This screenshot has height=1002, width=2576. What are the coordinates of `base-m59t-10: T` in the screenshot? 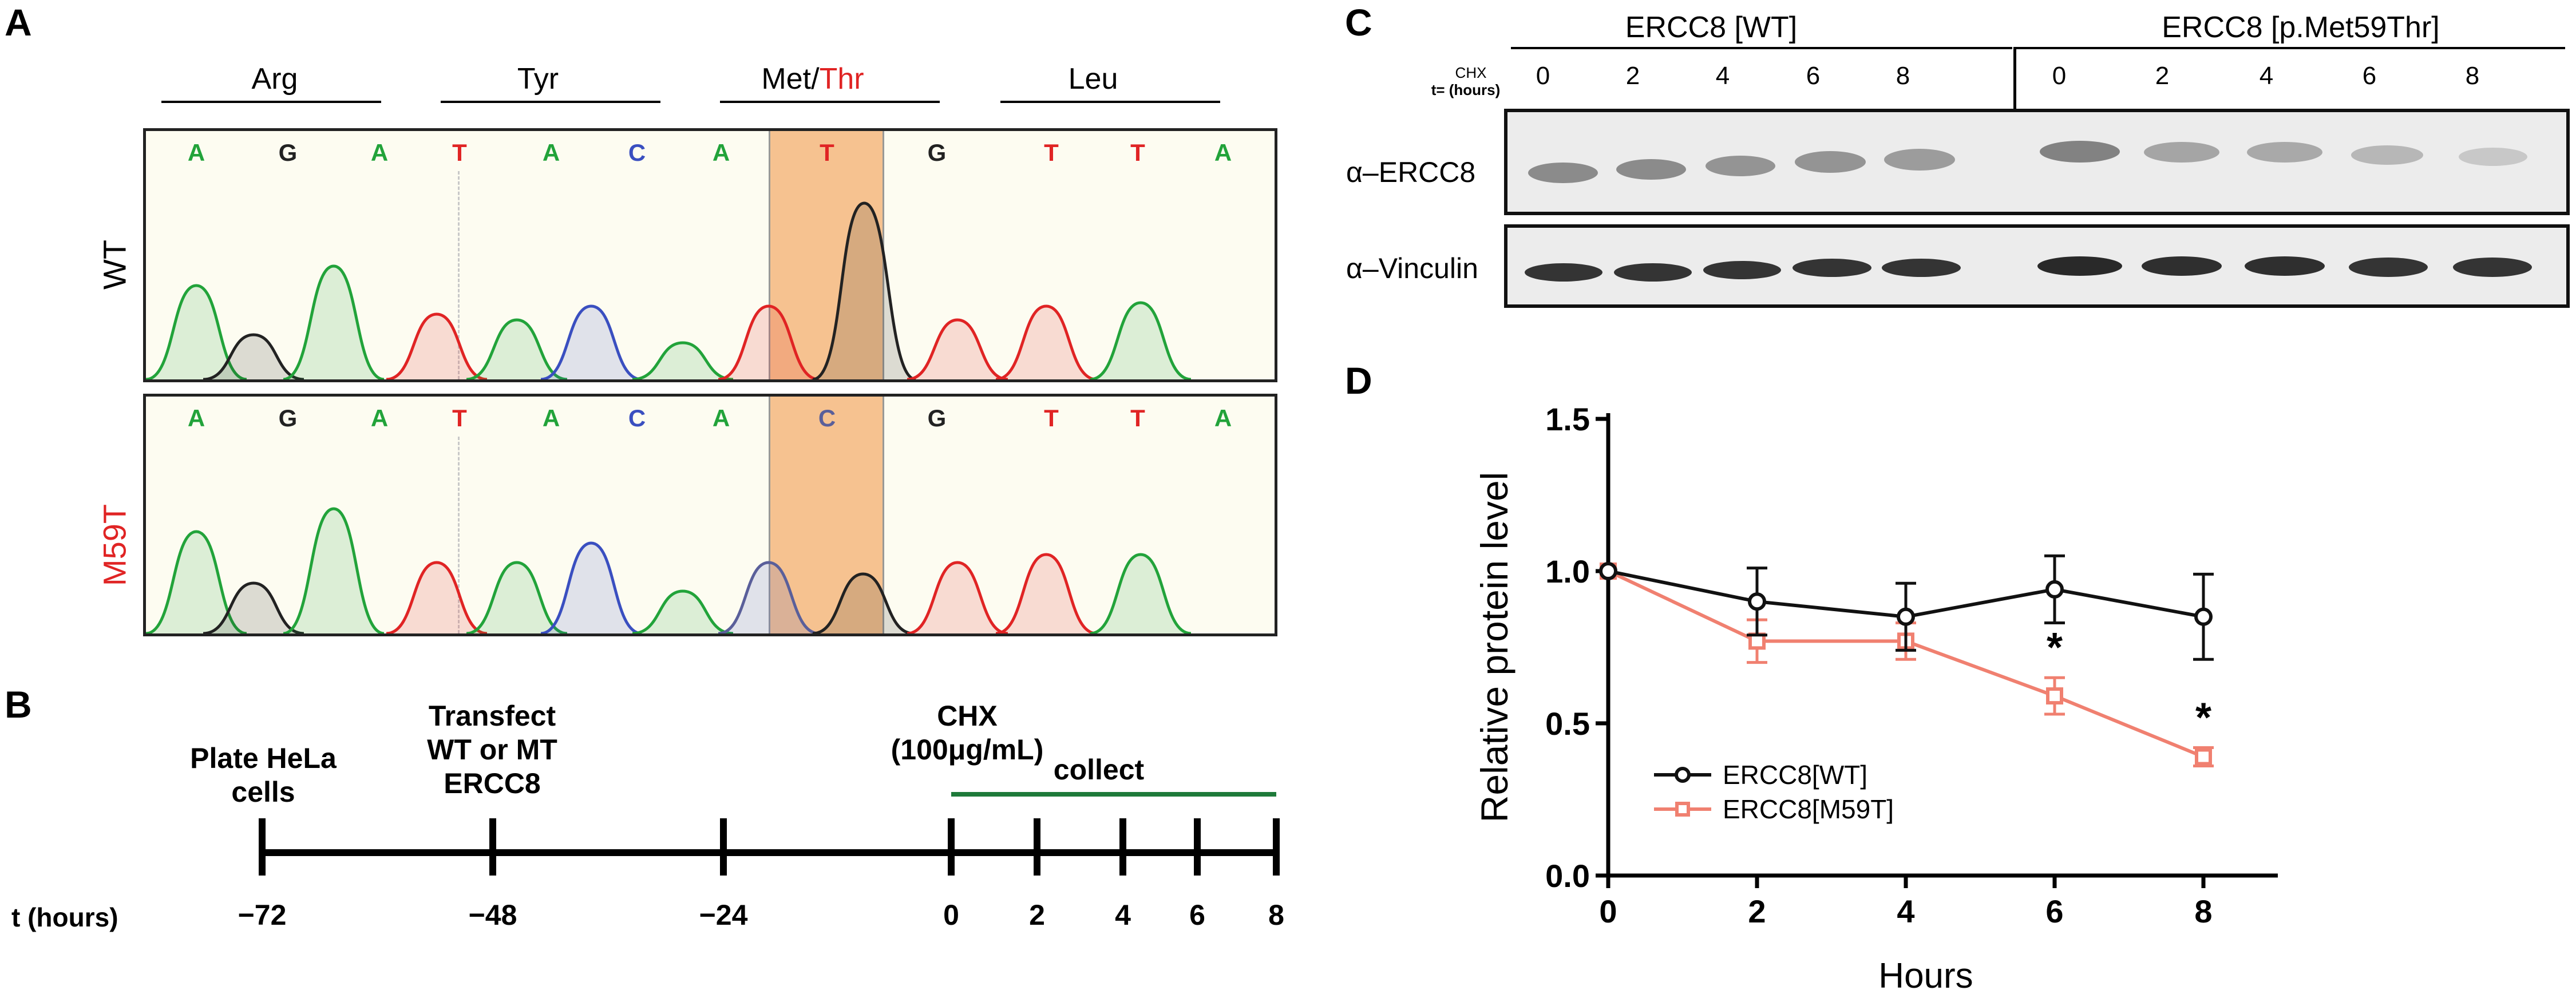 It's located at (1051, 418).